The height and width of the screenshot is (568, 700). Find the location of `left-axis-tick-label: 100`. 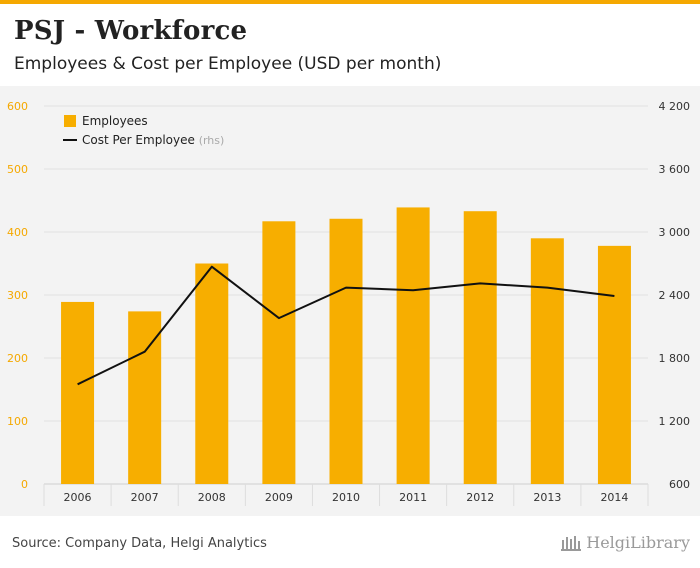

left-axis-tick-label: 100 is located at coordinates (17, 421).